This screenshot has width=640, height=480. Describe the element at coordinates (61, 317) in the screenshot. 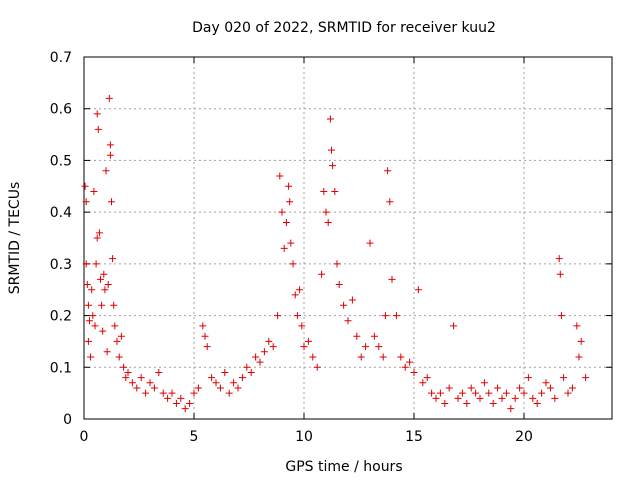

I see `y-tick-label: 0.2` at that location.